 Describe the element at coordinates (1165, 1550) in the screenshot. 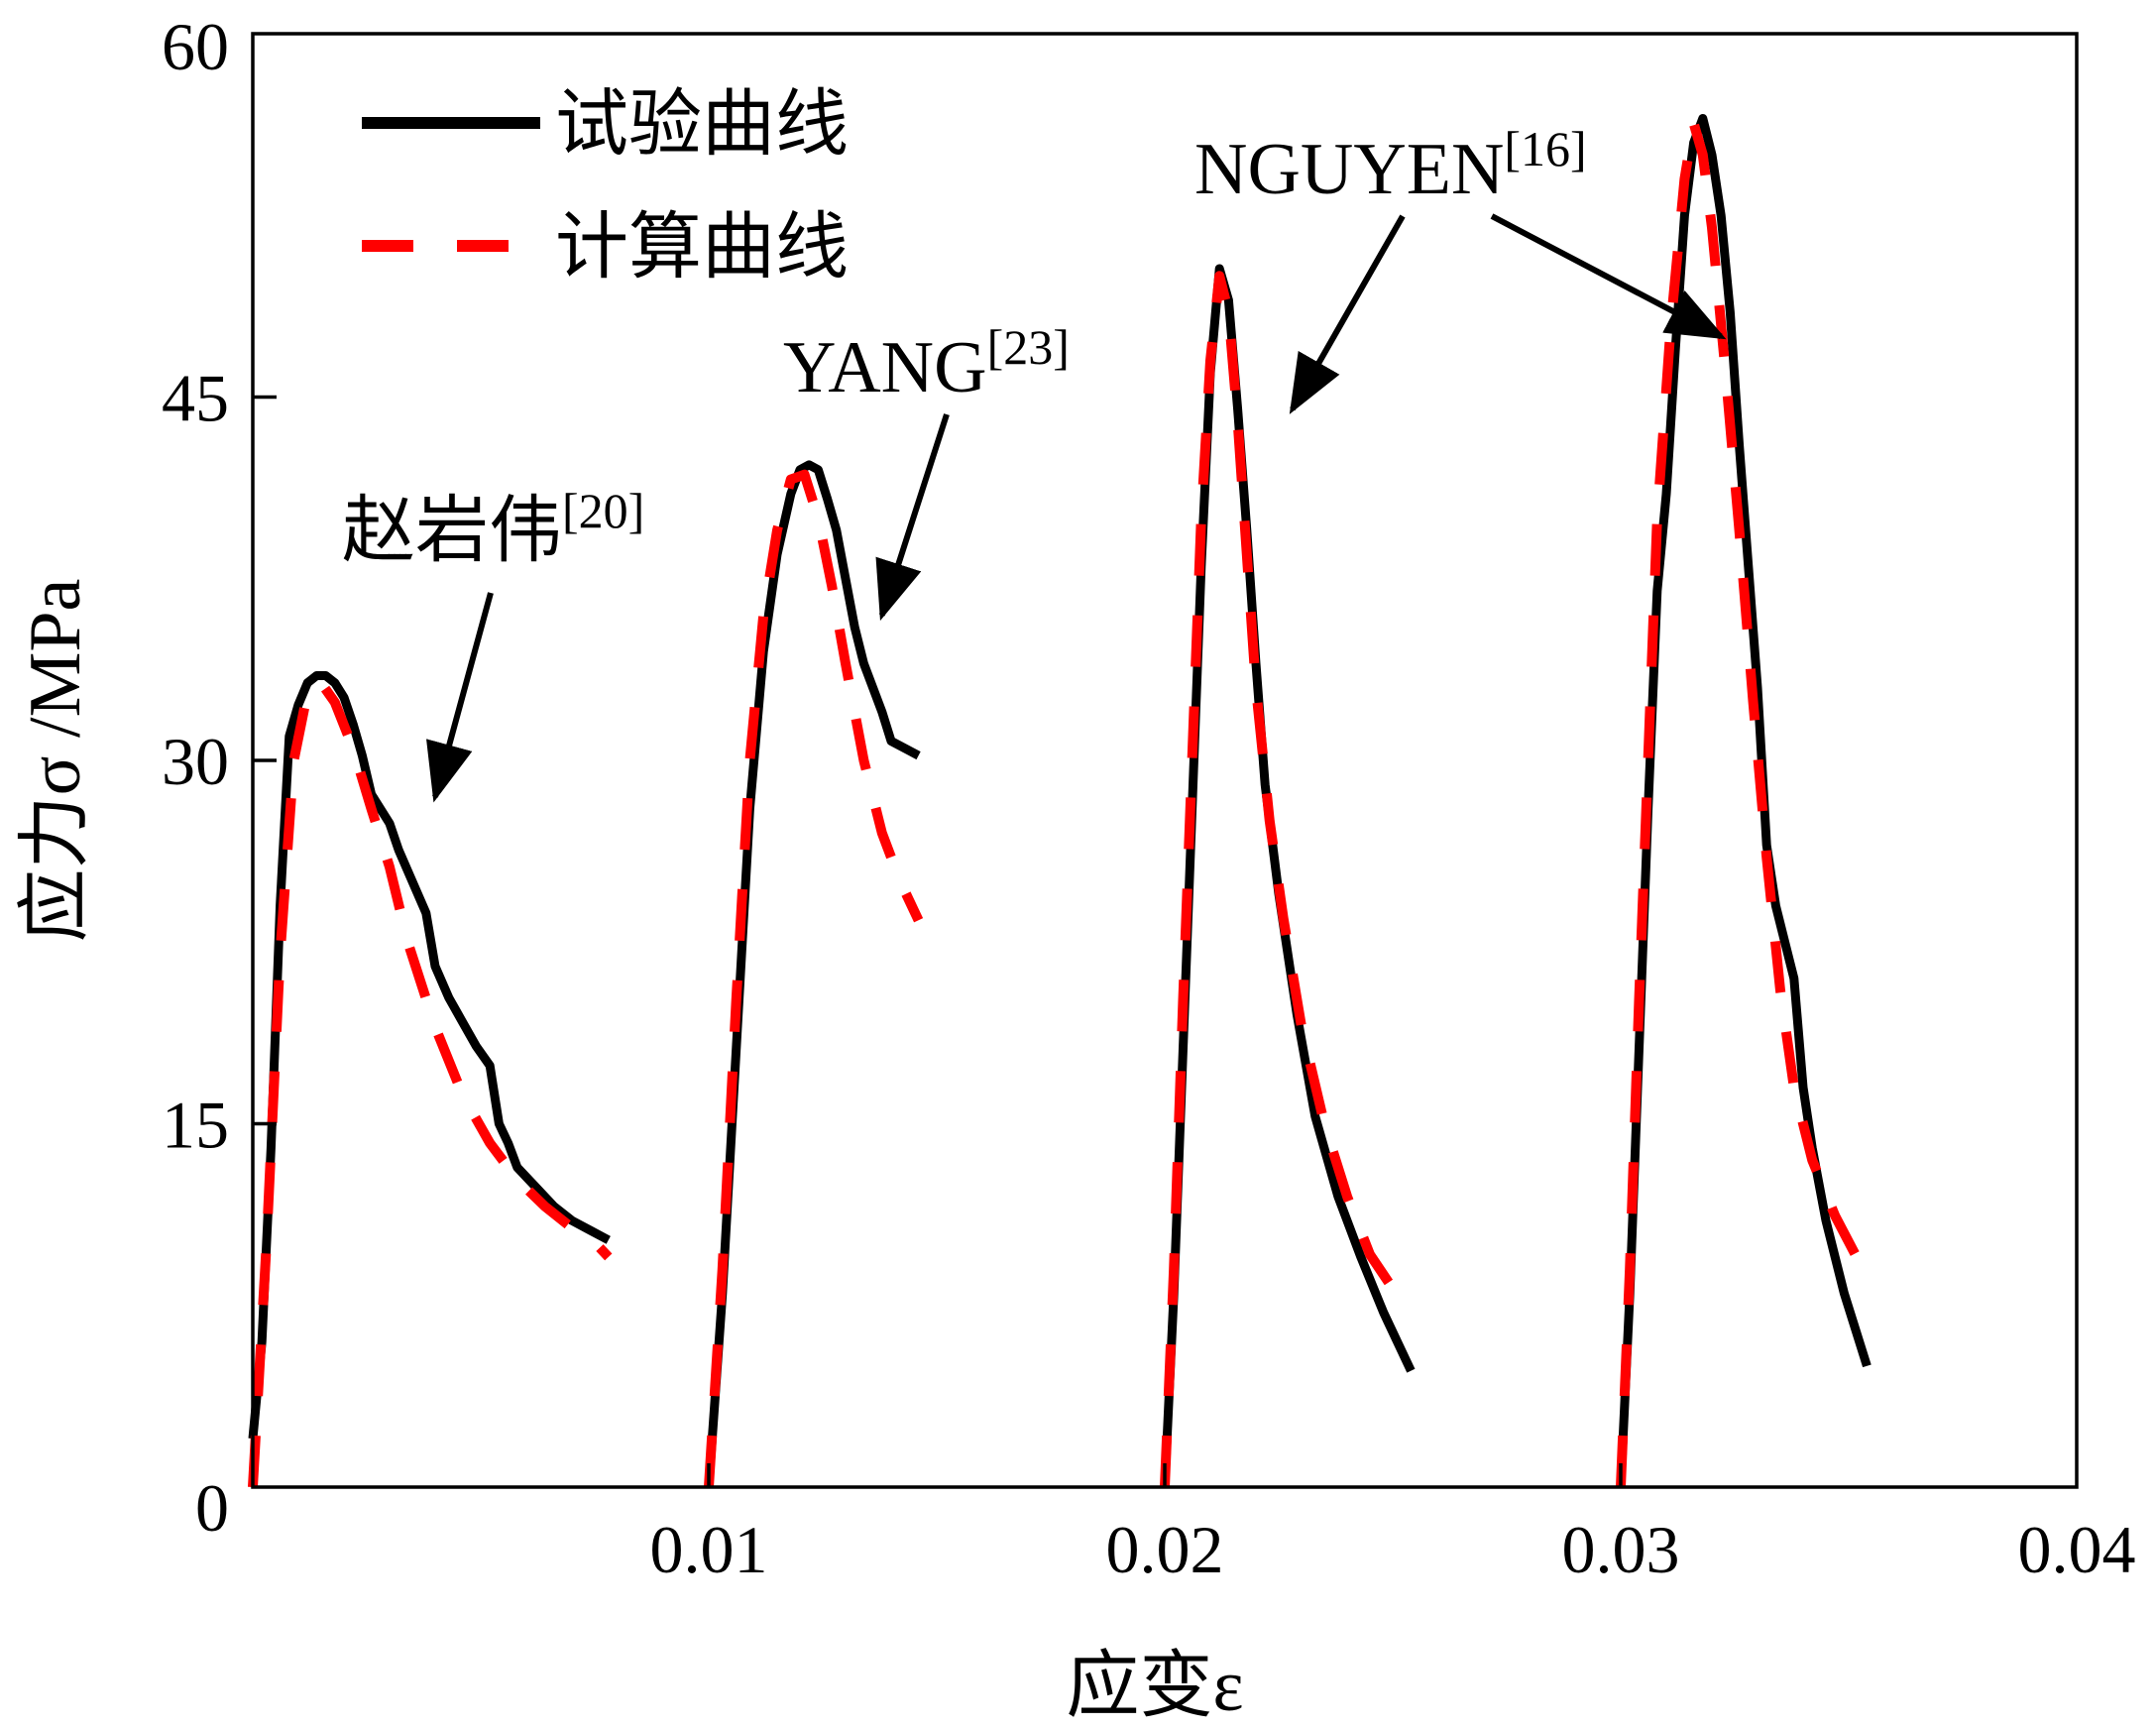

I see `x-tick-label: 0.02` at that location.